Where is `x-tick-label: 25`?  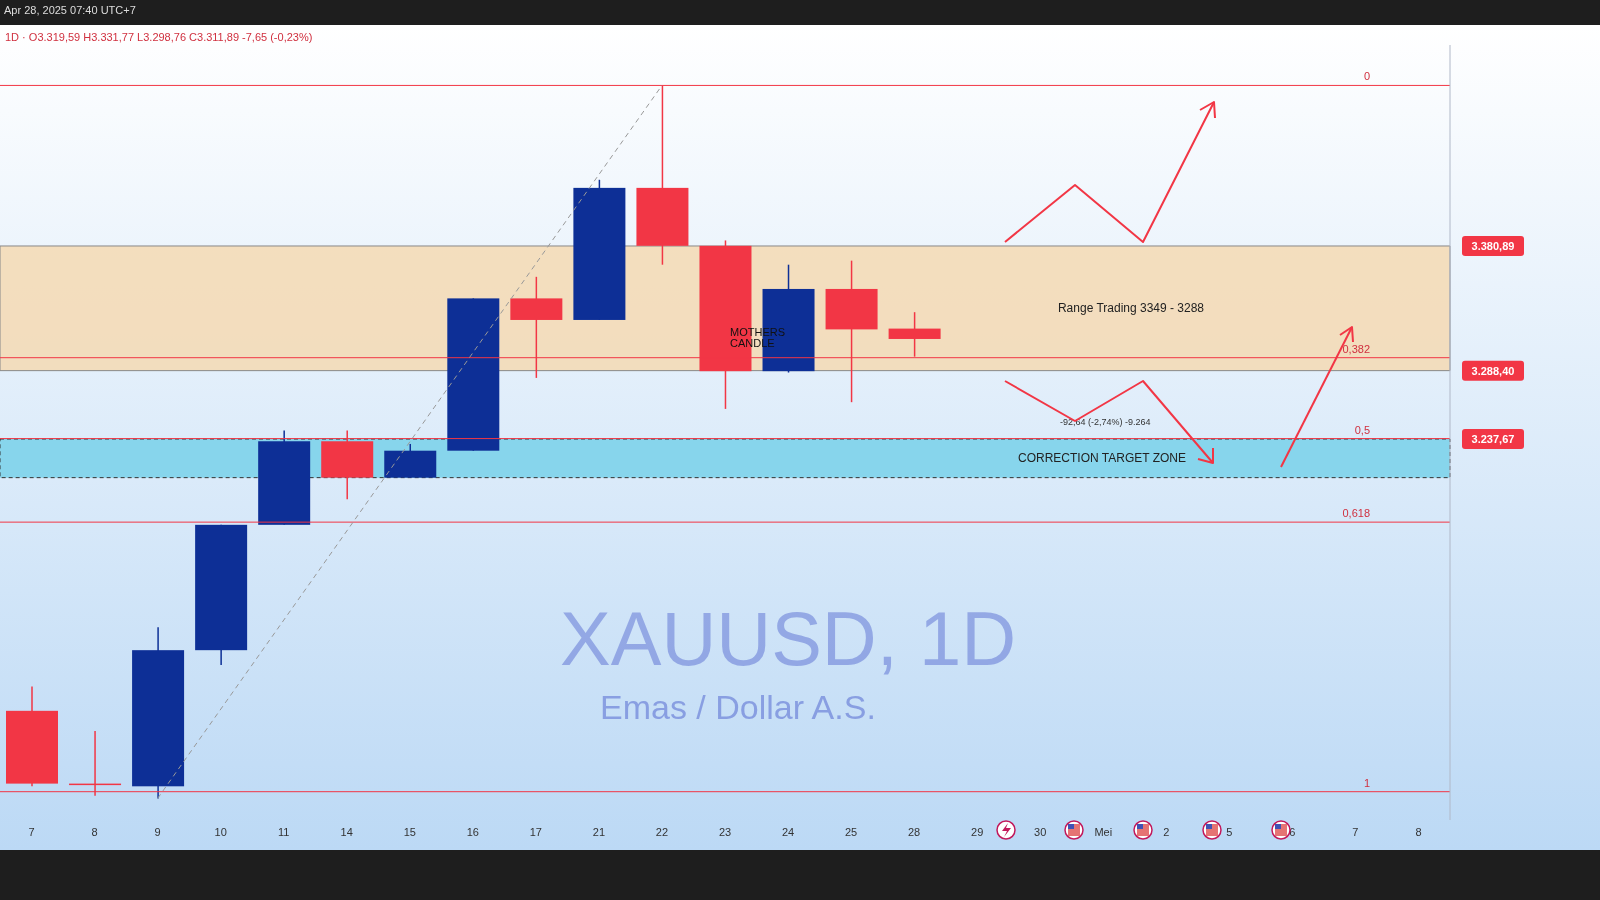
x-tick-label: 25 is located at coordinates (851, 831).